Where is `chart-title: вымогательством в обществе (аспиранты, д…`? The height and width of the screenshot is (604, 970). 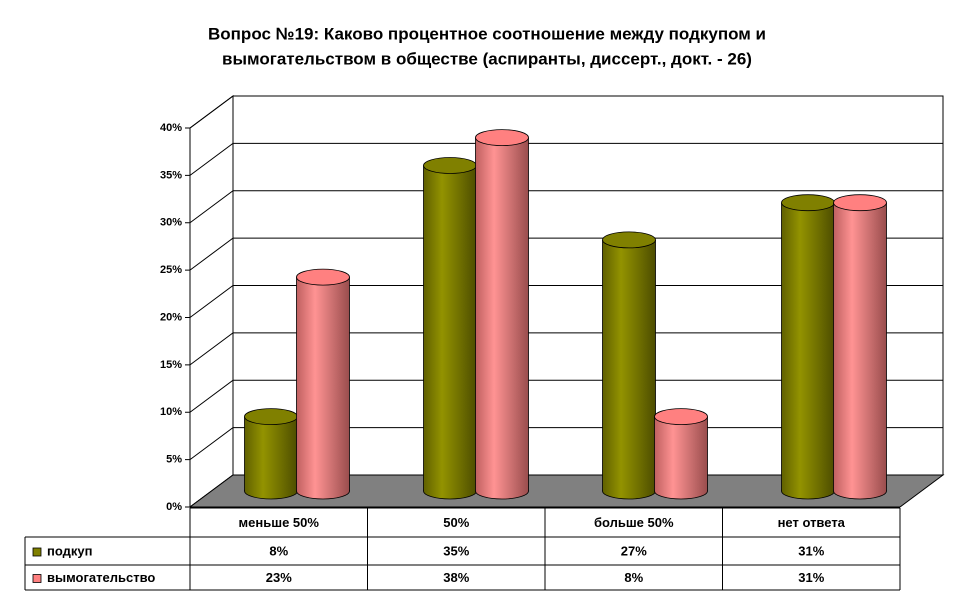 chart-title: вымогательством в обществе (аспиранты, д… is located at coordinates (487, 58).